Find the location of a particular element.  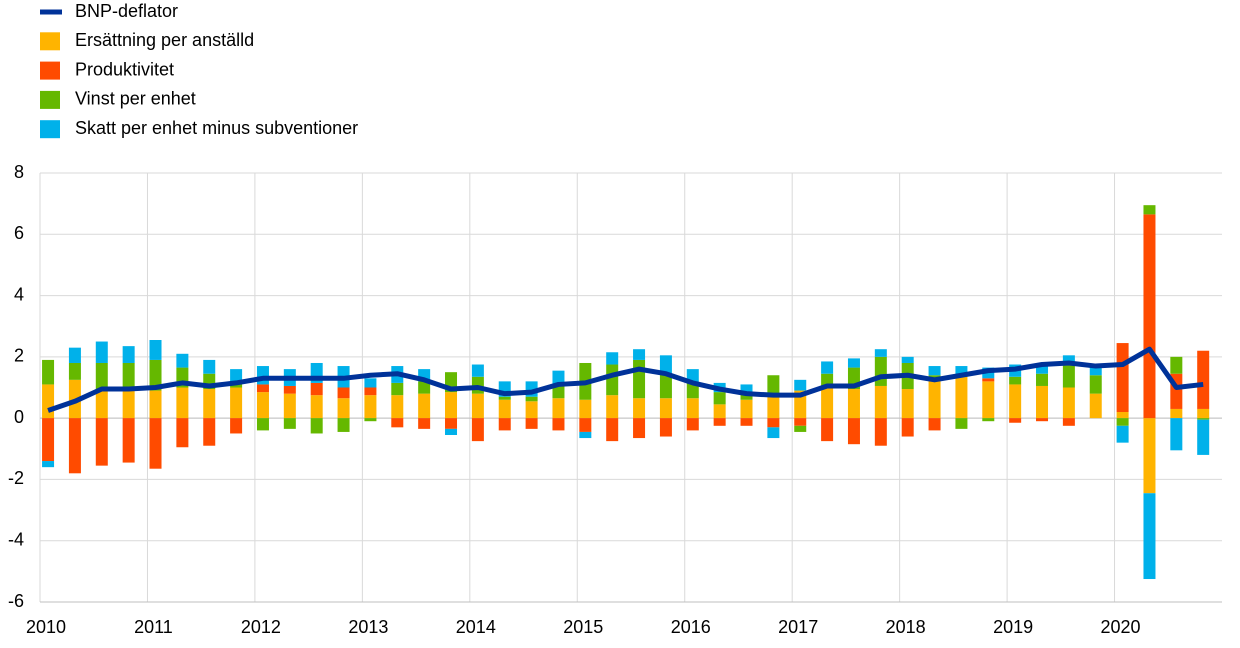

legend-label: BNP-deflator is located at coordinates (126, 11).